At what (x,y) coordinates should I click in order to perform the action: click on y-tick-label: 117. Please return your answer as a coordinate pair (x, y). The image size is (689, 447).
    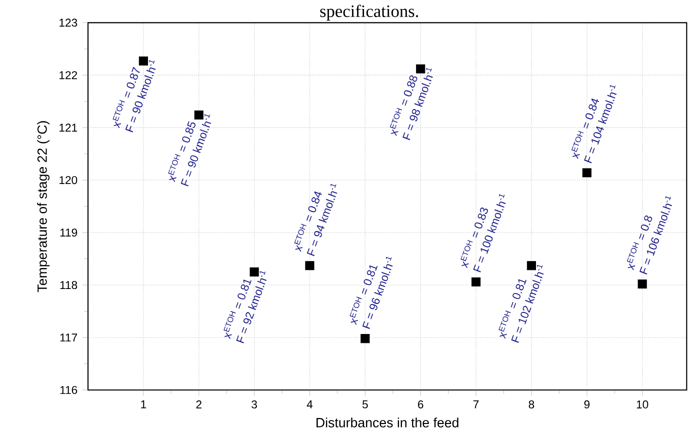
    Looking at the image, I should click on (69, 338).